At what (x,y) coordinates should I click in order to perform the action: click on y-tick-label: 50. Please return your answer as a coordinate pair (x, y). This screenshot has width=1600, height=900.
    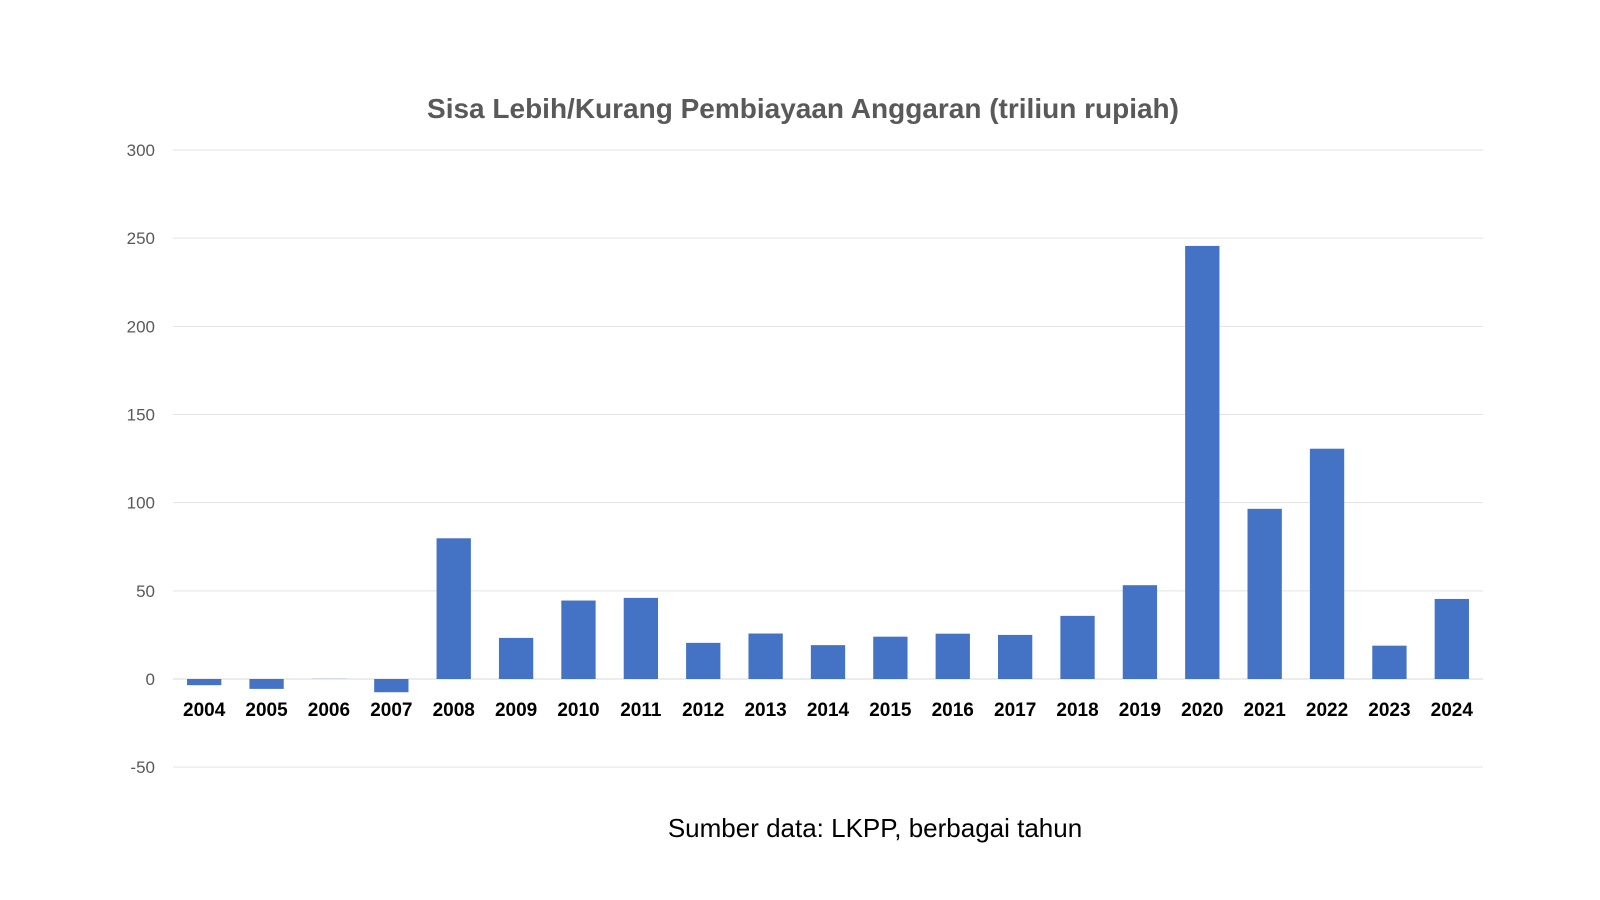
    Looking at the image, I should click on (145, 591).